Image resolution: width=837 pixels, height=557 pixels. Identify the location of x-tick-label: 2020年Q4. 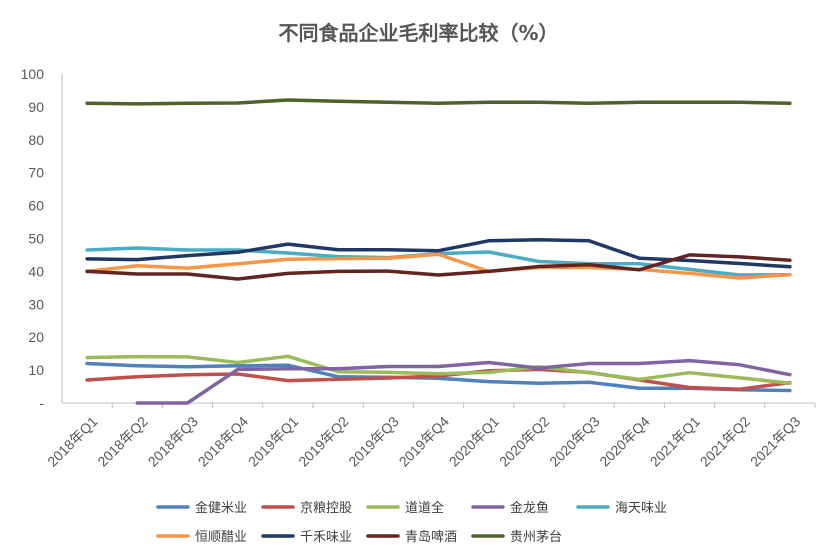
(624, 441).